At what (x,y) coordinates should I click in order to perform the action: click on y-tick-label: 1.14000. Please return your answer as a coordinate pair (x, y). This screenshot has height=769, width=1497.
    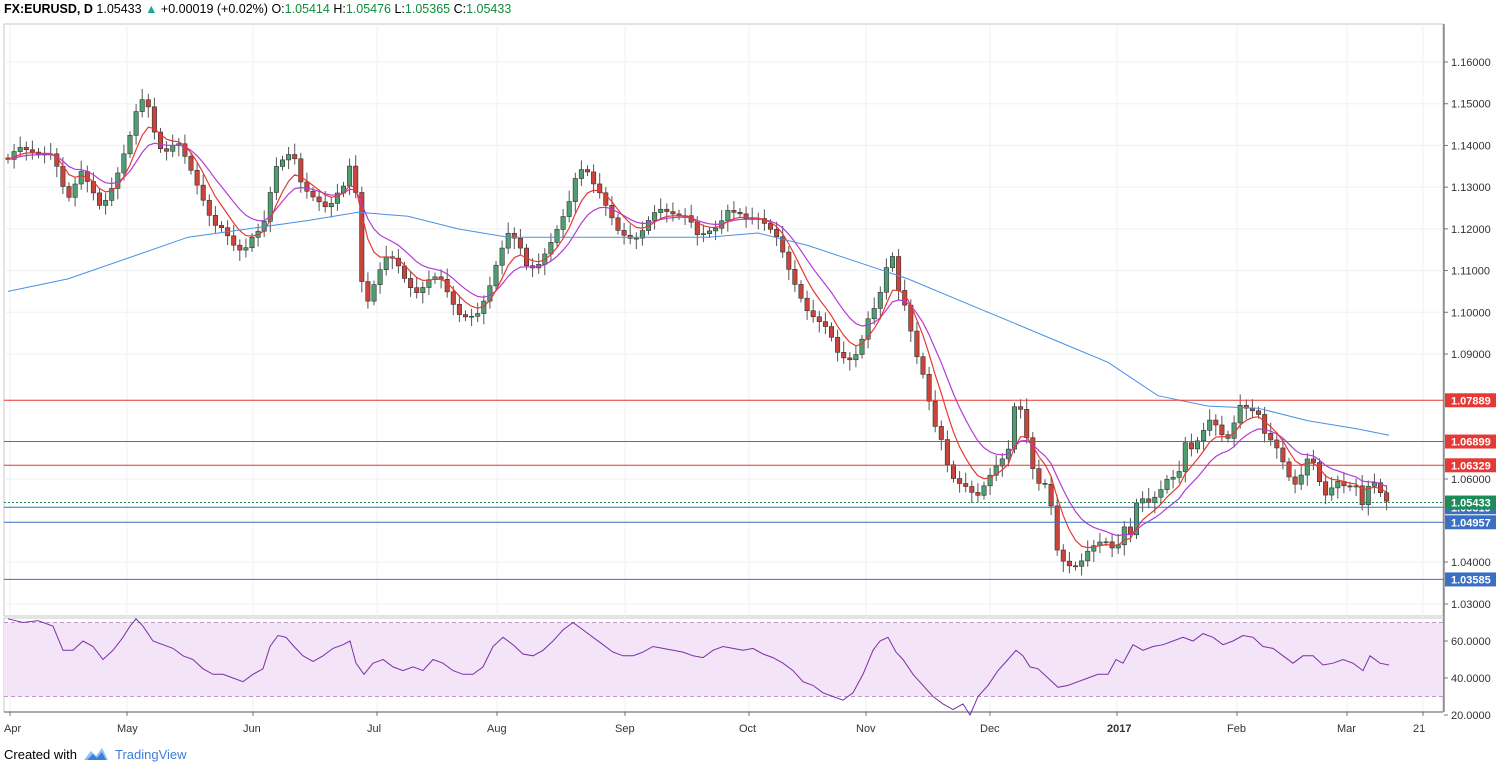
    Looking at the image, I should click on (1471, 146).